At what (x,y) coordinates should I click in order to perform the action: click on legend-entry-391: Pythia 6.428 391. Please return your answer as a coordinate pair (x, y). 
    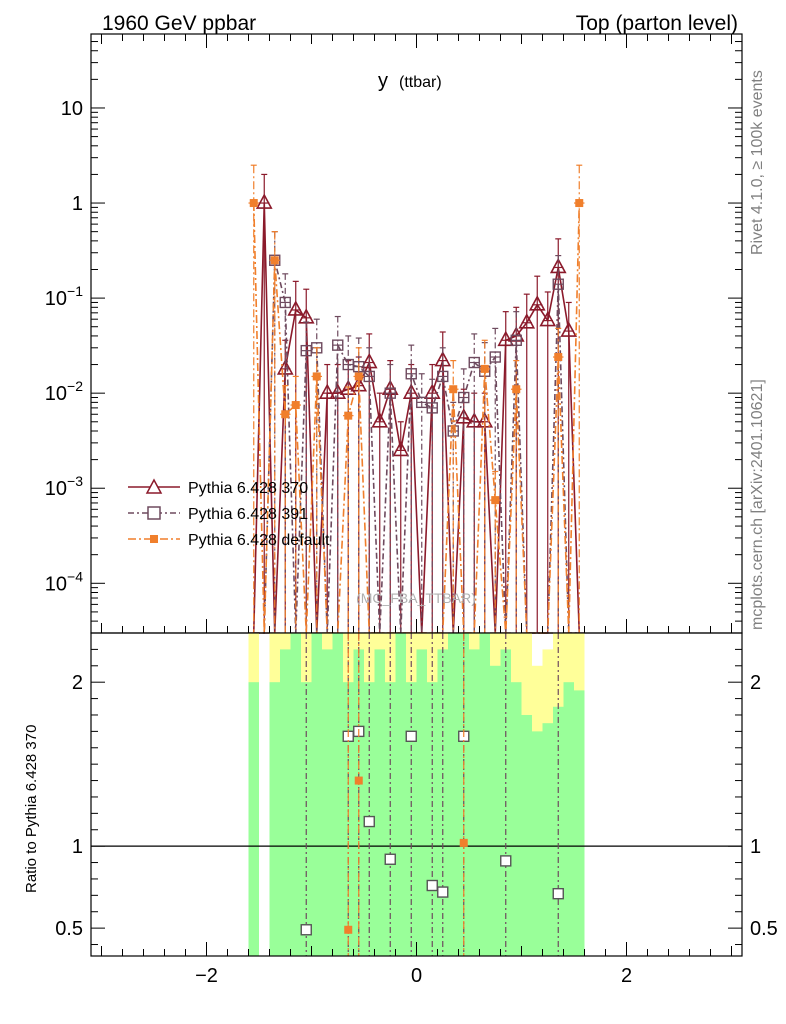
    Looking at the image, I should click on (218, 514).